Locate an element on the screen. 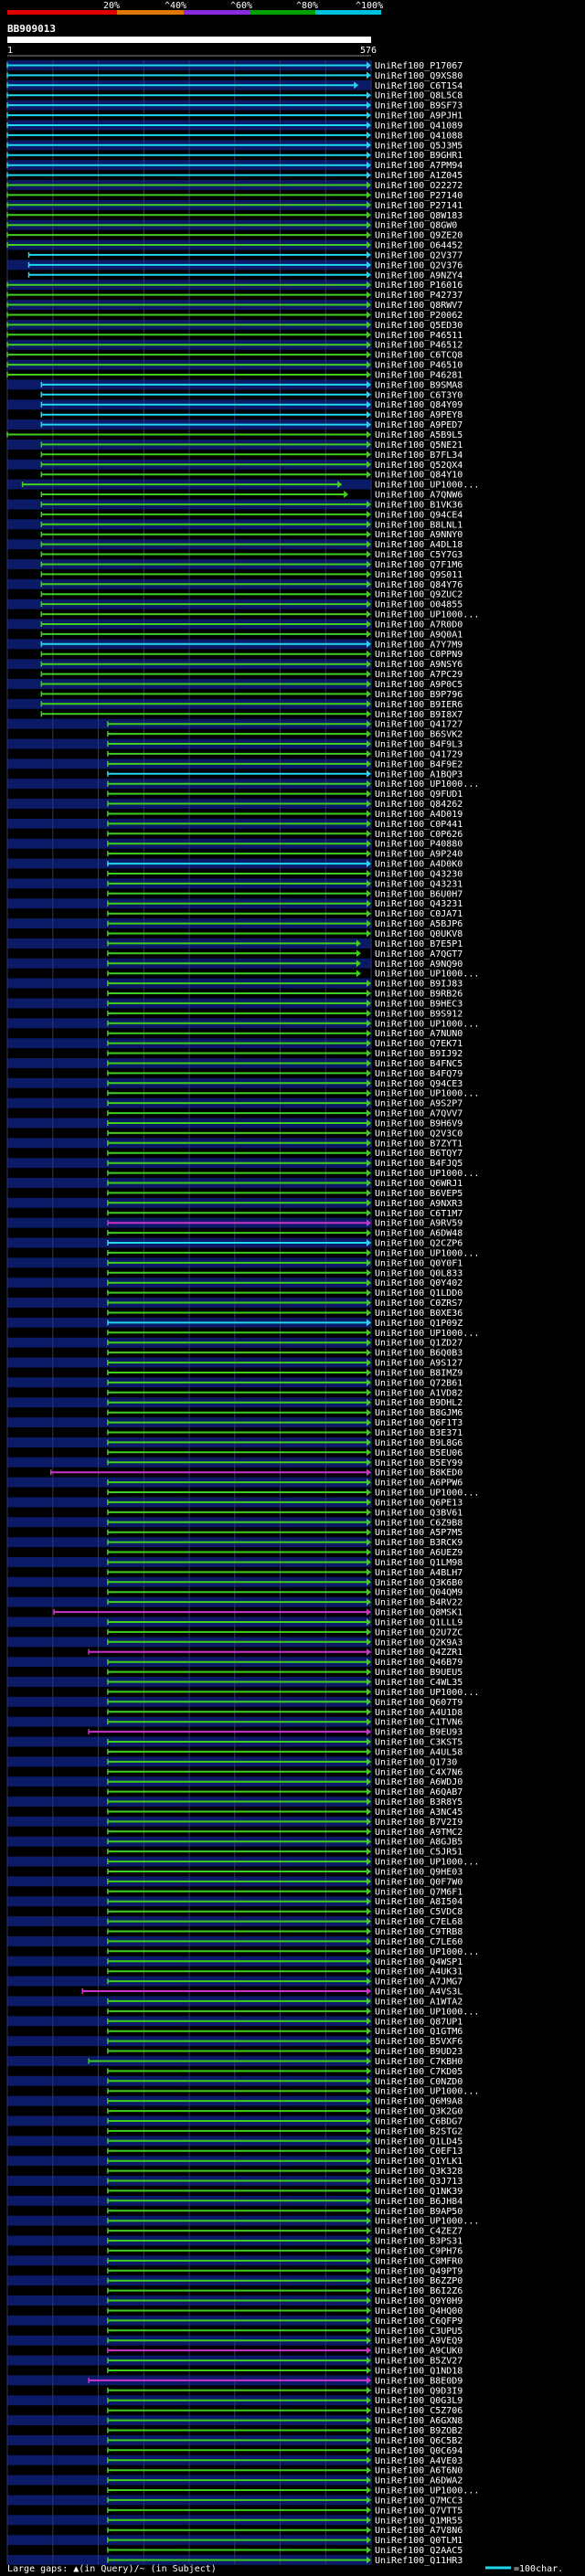 The height and width of the screenshot is (2576, 585). hit-row: UniRef100_O64452 is located at coordinates (234, 246).